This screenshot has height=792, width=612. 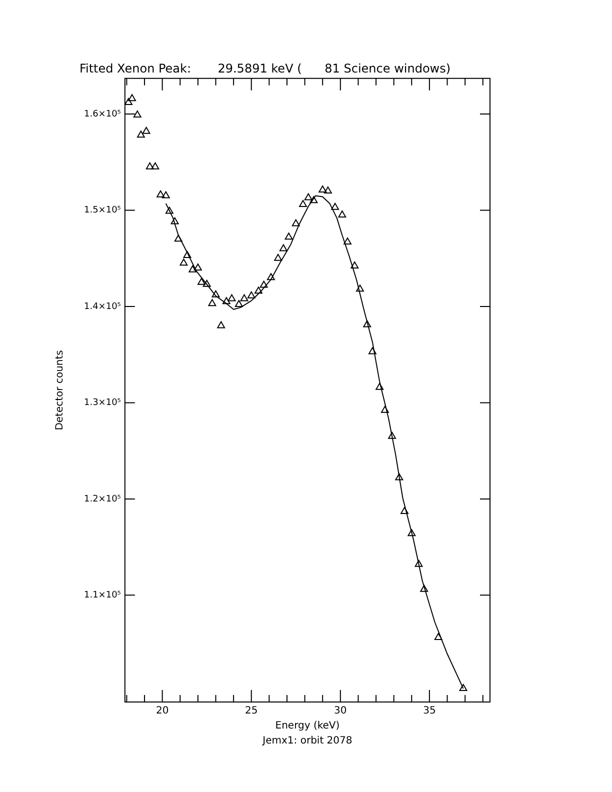 What do you see at coordinates (265, 68) in the screenshot?
I see `chart-title: Fitted Xenon Peak: 29.5891 keV ( 81 Science windows)` at bounding box center [265, 68].